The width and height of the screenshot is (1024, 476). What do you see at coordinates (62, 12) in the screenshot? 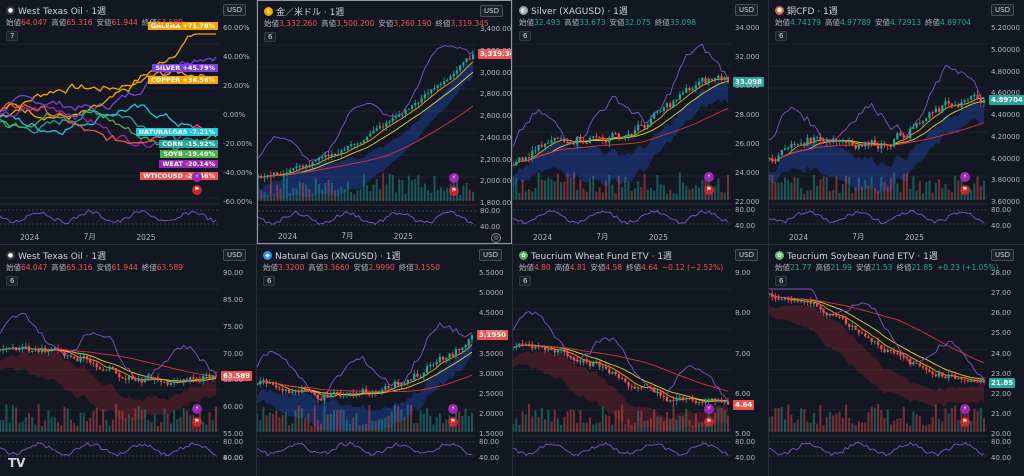
I see `symbol-title-text: West Texas Oil · 1週` at bounding box center [62, 12].